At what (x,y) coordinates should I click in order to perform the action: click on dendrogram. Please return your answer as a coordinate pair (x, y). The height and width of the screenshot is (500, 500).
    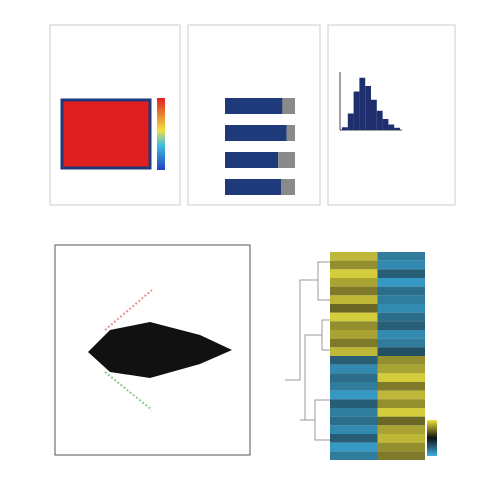
    Looking at the image, I should click on (307, 351).